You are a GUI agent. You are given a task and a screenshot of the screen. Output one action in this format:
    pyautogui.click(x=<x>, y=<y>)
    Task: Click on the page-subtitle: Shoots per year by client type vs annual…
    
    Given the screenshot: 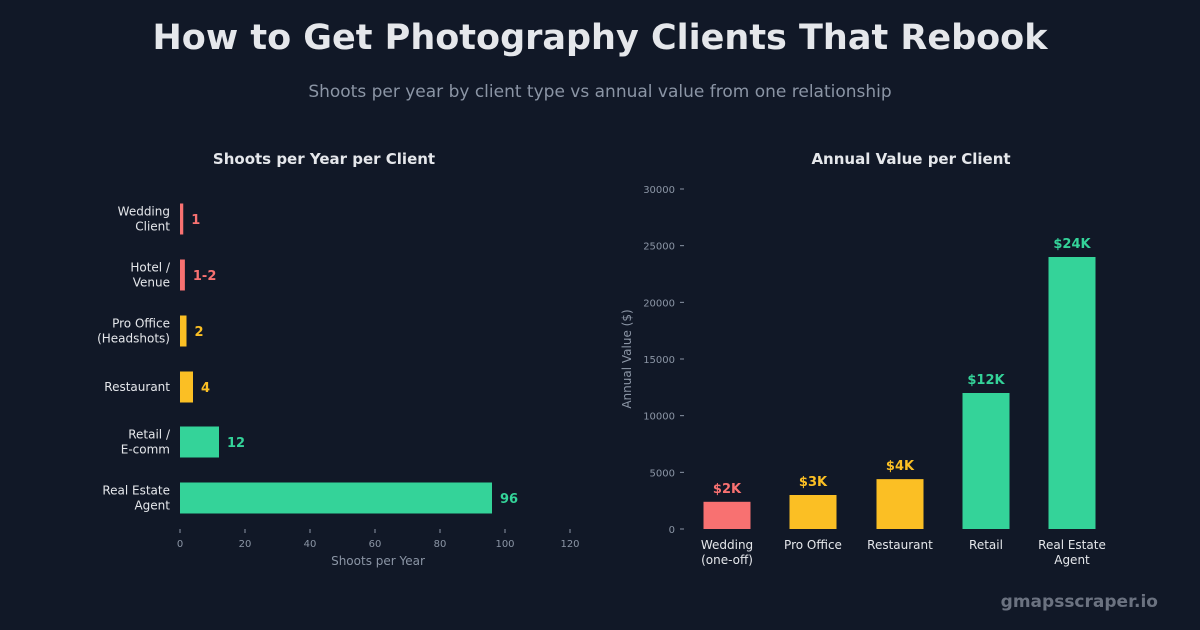 What is the action you would take?
    pyautogui.click(x=600, y=92)
    